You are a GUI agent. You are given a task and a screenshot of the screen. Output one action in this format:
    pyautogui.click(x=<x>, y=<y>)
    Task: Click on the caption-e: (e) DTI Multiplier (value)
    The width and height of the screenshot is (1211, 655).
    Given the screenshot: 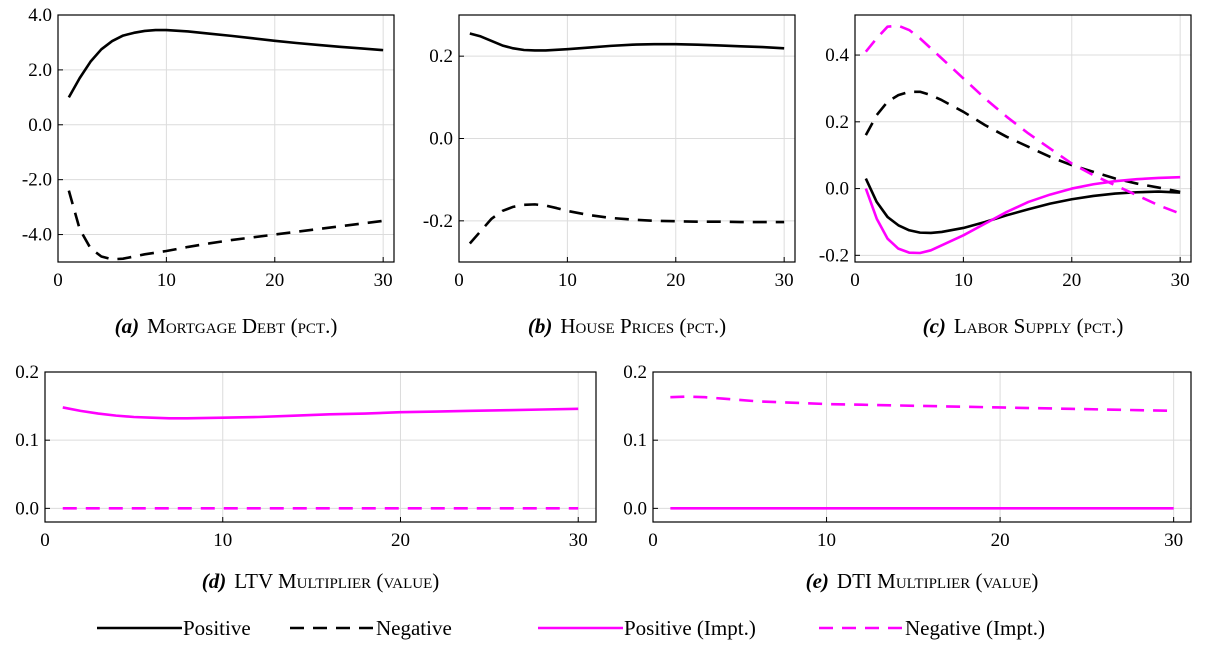 What is the action you would take?
    pyautogui.click(x=922, y=581)
    